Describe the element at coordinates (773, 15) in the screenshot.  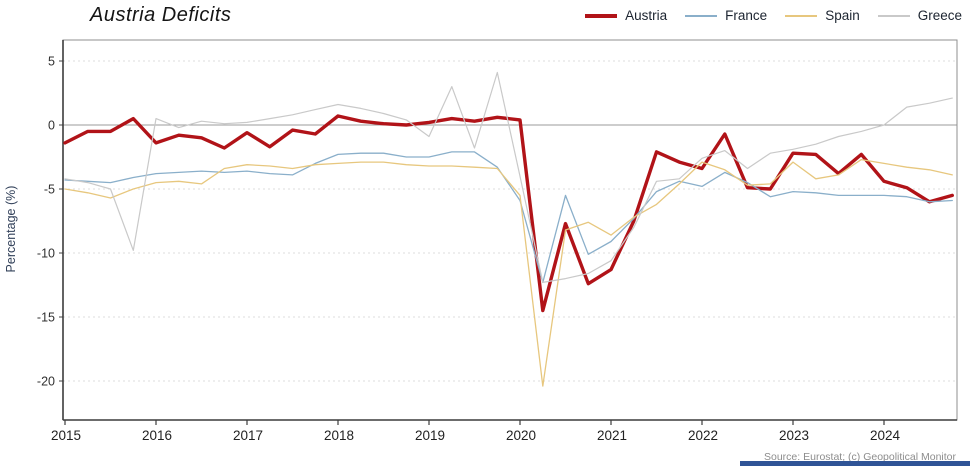
I see `legend: Austria France Spain Greece` at that location.